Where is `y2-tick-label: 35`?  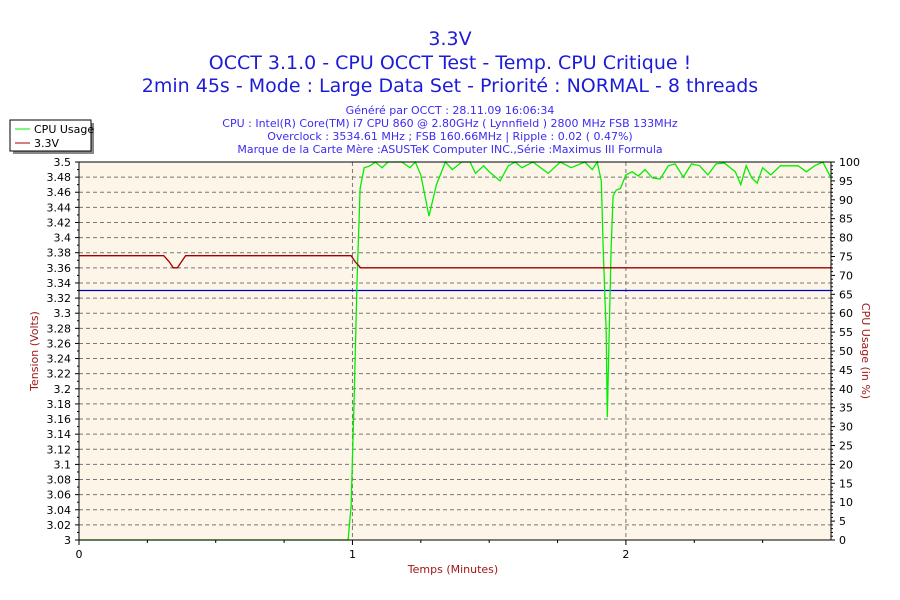
y2-tick-label: 35 is located at coordinates (846, 408).